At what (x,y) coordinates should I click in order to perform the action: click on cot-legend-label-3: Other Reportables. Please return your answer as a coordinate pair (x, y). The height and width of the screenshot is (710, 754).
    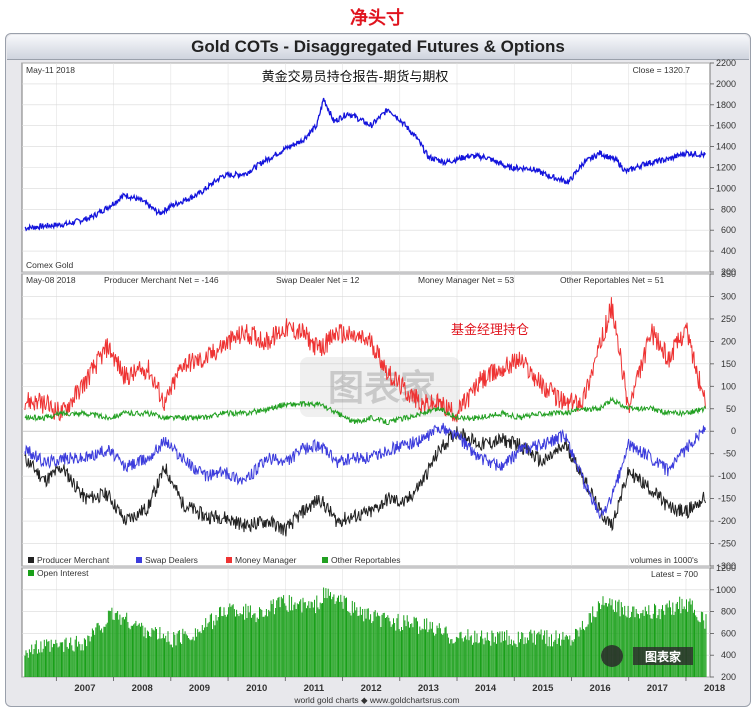
    Looking at the image, I should click on (365, 560).